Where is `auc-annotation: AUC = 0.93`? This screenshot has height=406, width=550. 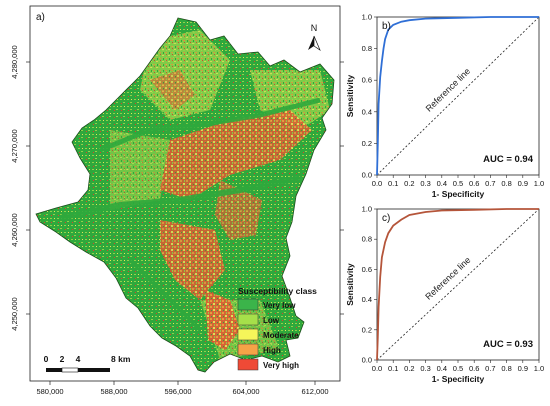 auc-annotation: AUC = 0.93 is located at coordinates (508, 344).